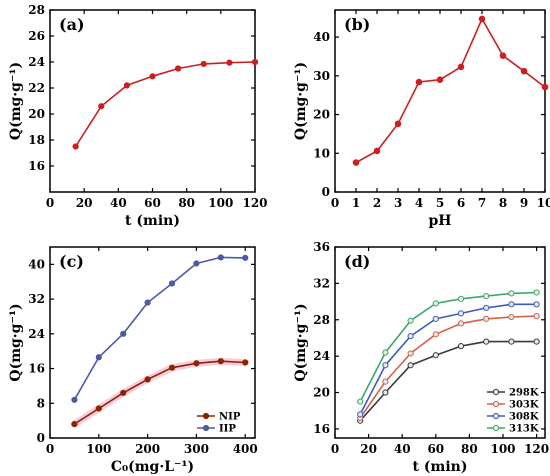 Image resolution: width=550 pixels, height=476 pixels. Describe the element at coordinates (321, 283) in the screenshot. I see `y-tick-label: 32` at that location.